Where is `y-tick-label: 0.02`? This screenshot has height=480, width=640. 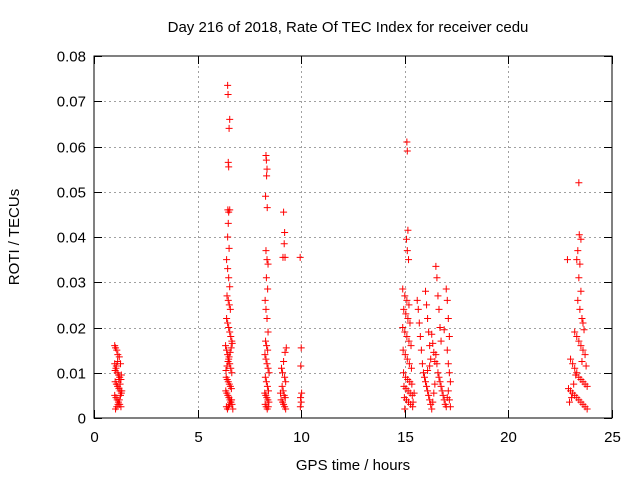 y-tick-label: 0.02 is located at coordinates (71, 329).